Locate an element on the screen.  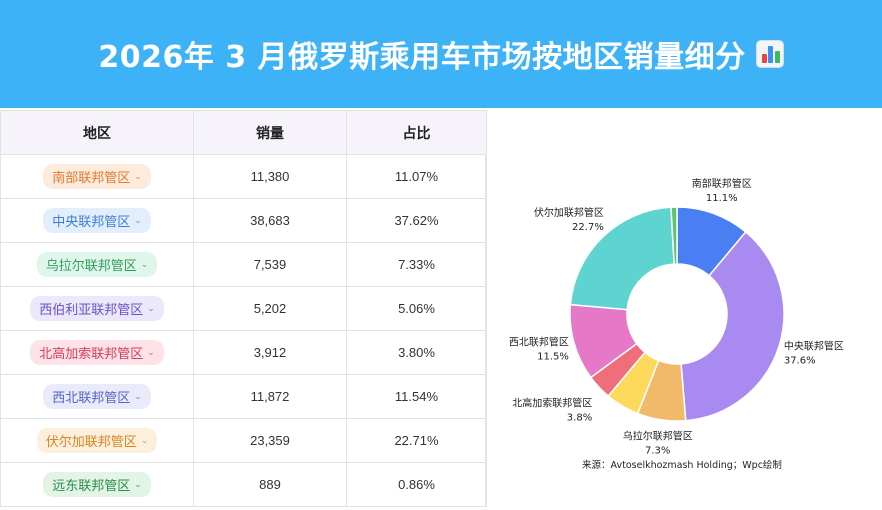
table-row: 南部联邦管区 ⌄ 11,380 11.07% is located at coordinates (243, 176).